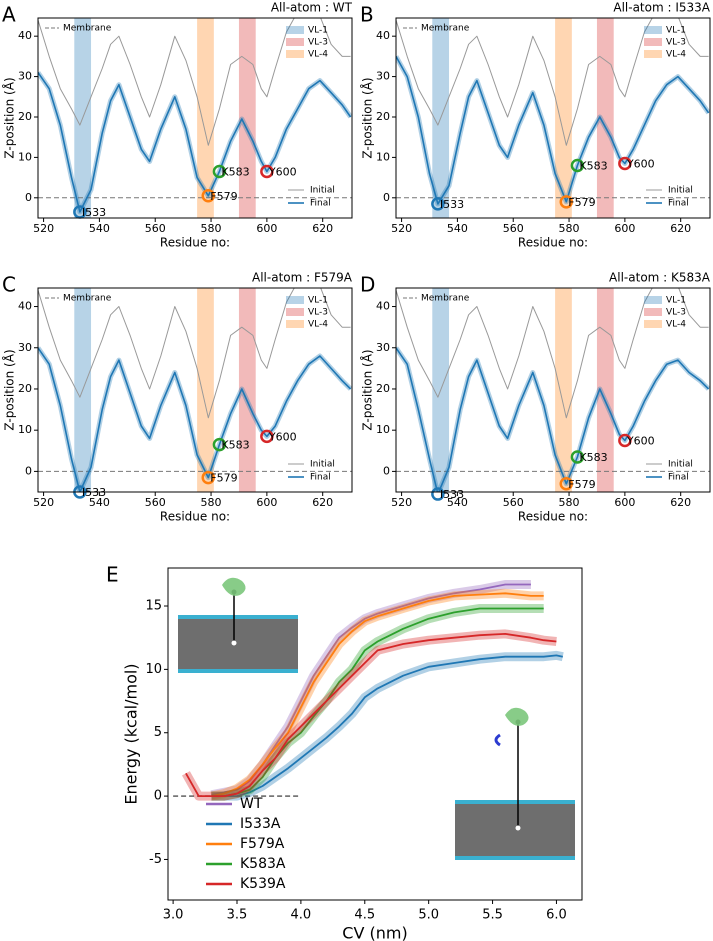 The height and width of the screenshot is (941, 713). Describe the element at coordinates (556, 915) in the screenshot. I see `x-tick-label: 6.0` at that location.